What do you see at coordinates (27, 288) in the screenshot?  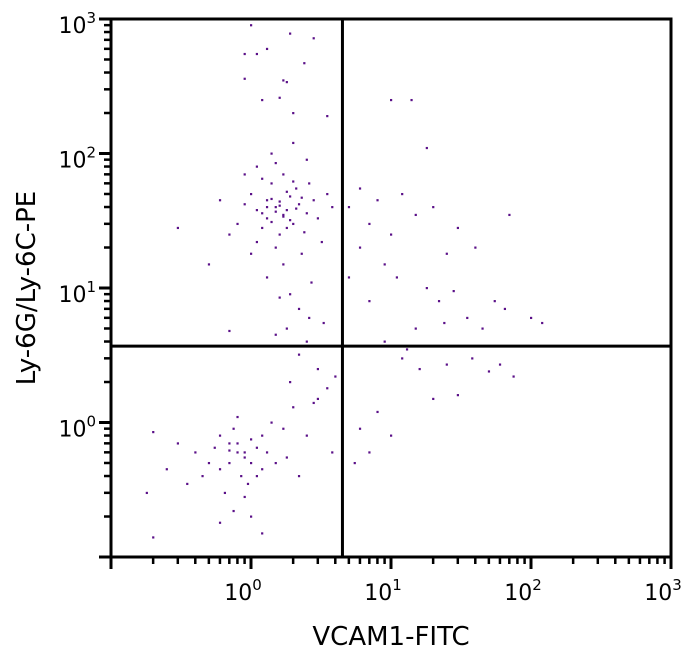 I see `y-axis-title: Ly-6G/Ly-6C-PE` at bounding box center [27, 288].